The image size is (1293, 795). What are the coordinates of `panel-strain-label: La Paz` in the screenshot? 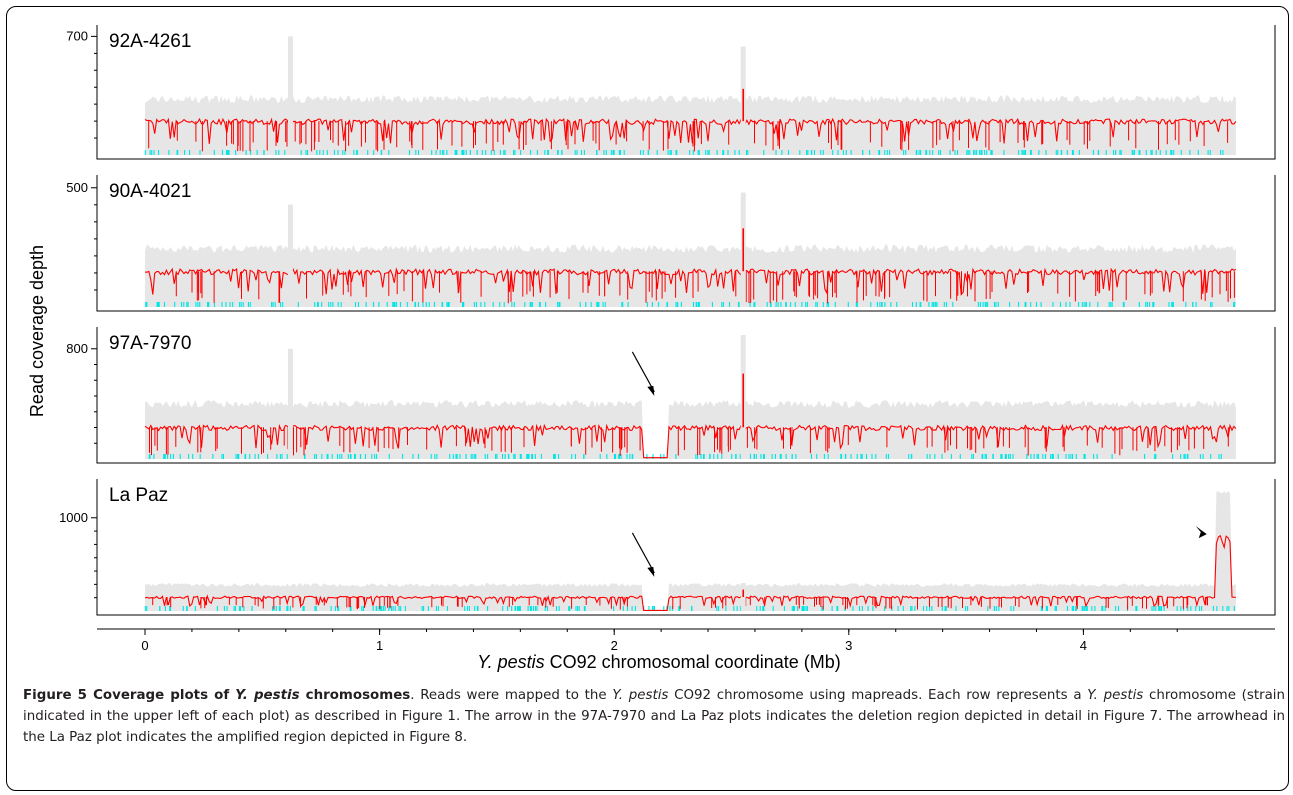 It's located at (138, 495).